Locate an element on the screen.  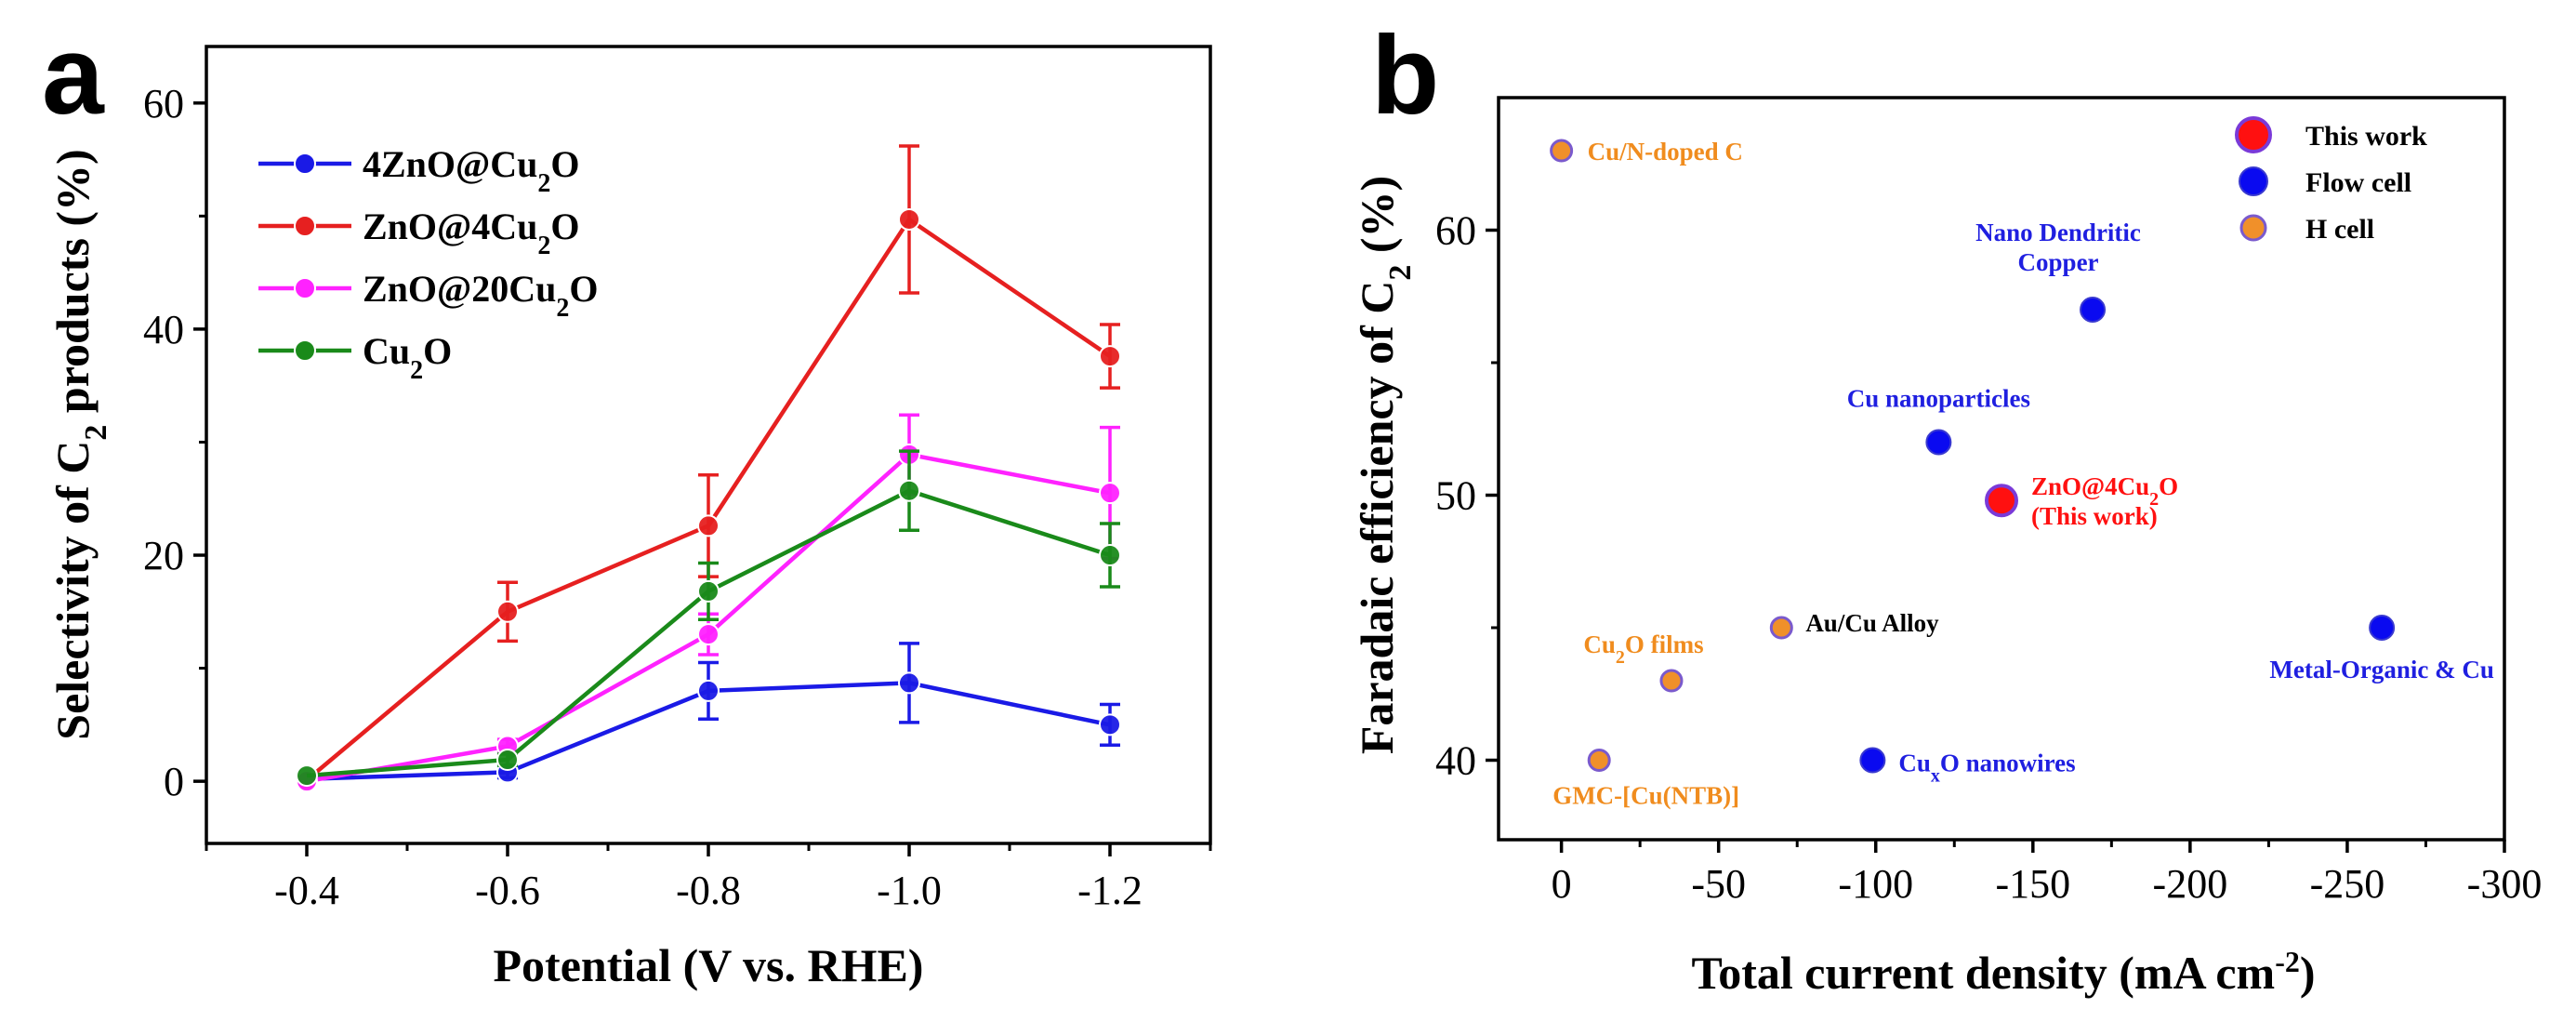
panel-b-point-nano-dendritic-copper is located at coordinates (2093, 310).